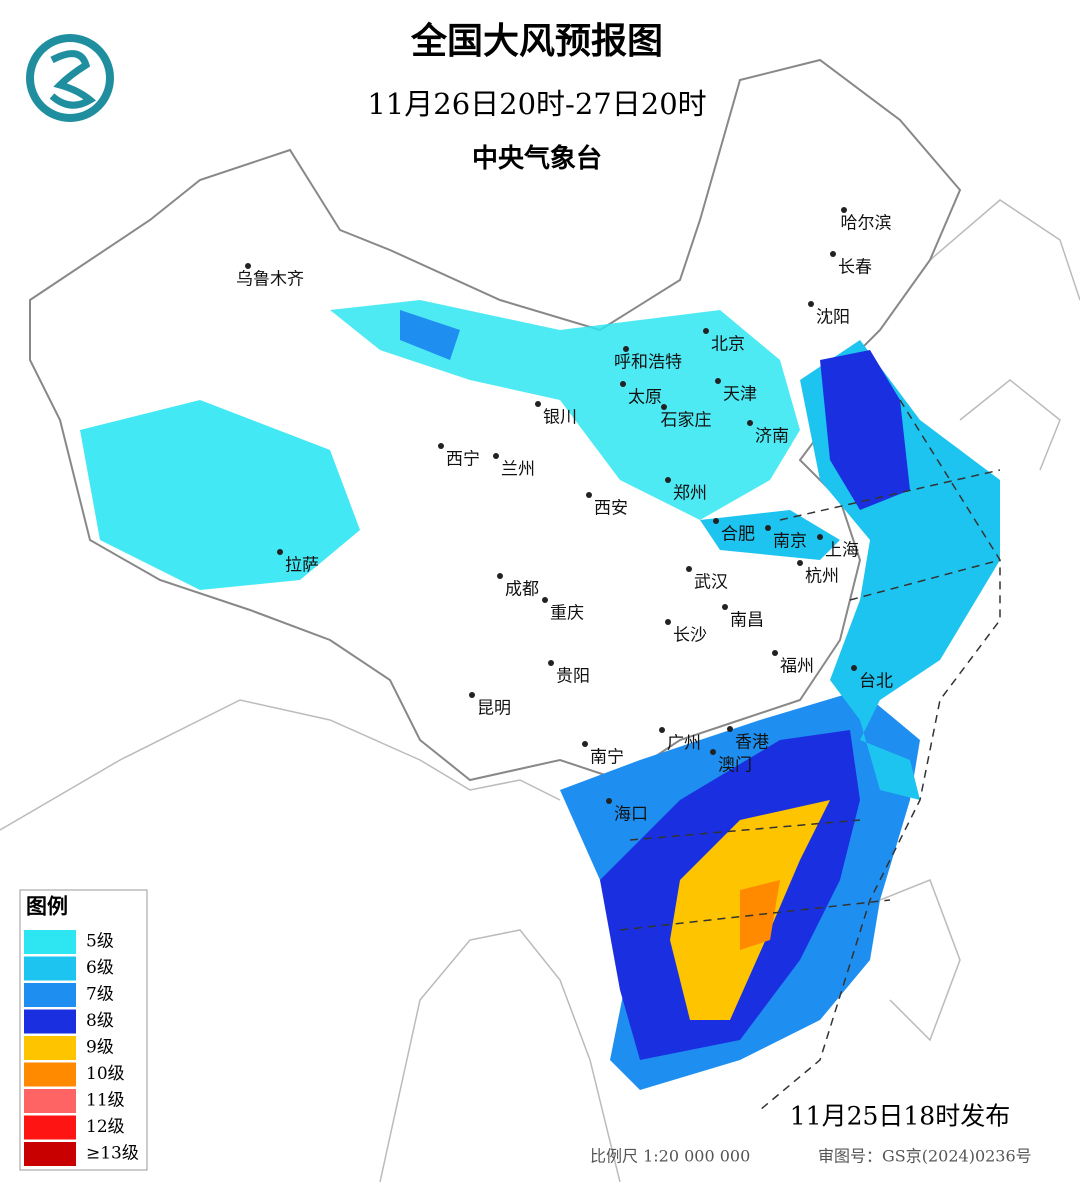 The height and width of the screenshot is (1186, 1080). What do you see at coordinates (611, 509) in the screenshot?
I see `city-label: 西安` at bounding box center [611, 509].